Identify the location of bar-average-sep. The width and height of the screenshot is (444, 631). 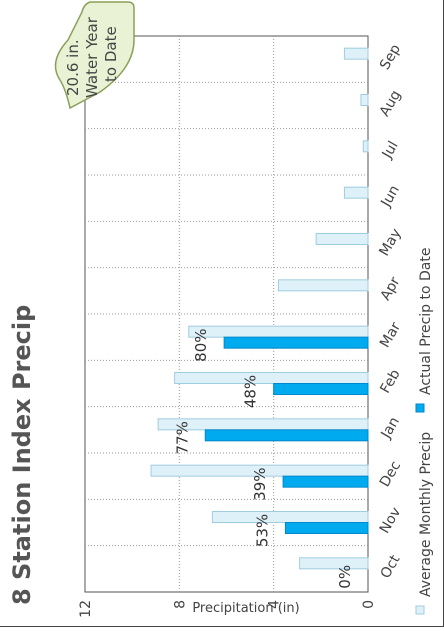
(356, 53).